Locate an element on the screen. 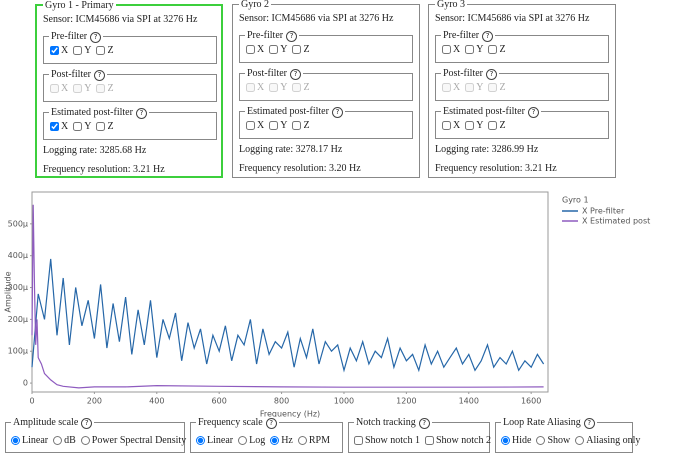 Image resolution: width=690 pixels, height=455 pixels. option-label: Aliasing only is located at coordinates (613, 440).